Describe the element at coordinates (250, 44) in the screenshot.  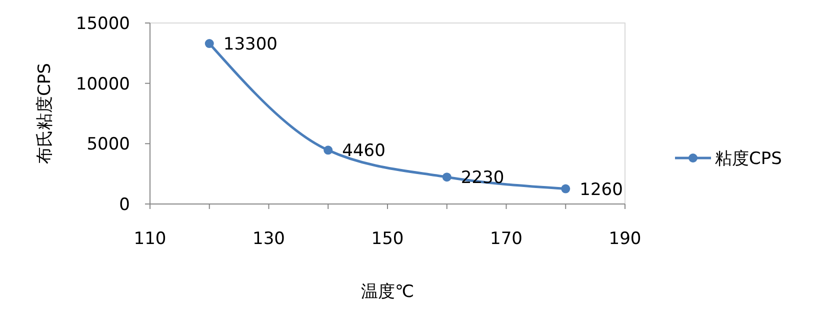
I see `data-label: 13300` at that location.